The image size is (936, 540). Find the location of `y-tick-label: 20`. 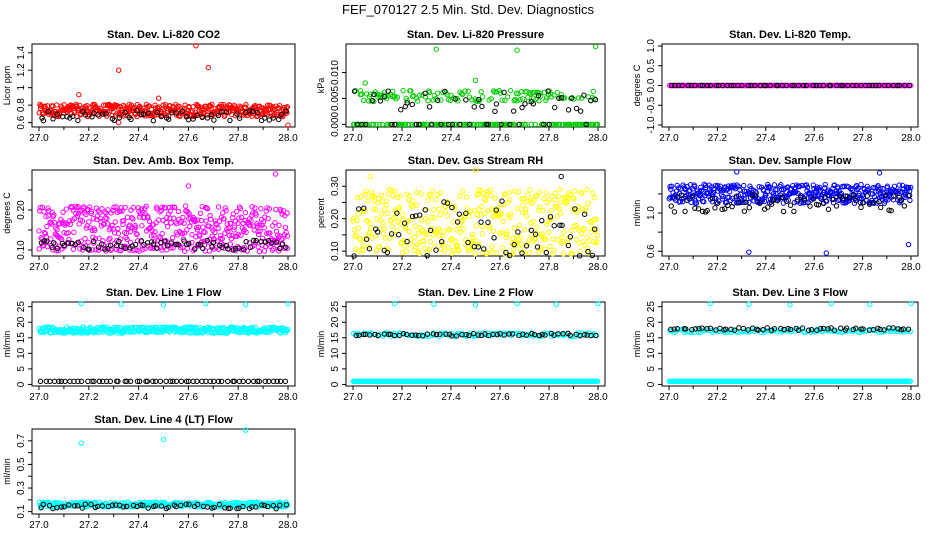

y-tick-label: 20 is located at coordinates (651, 322).